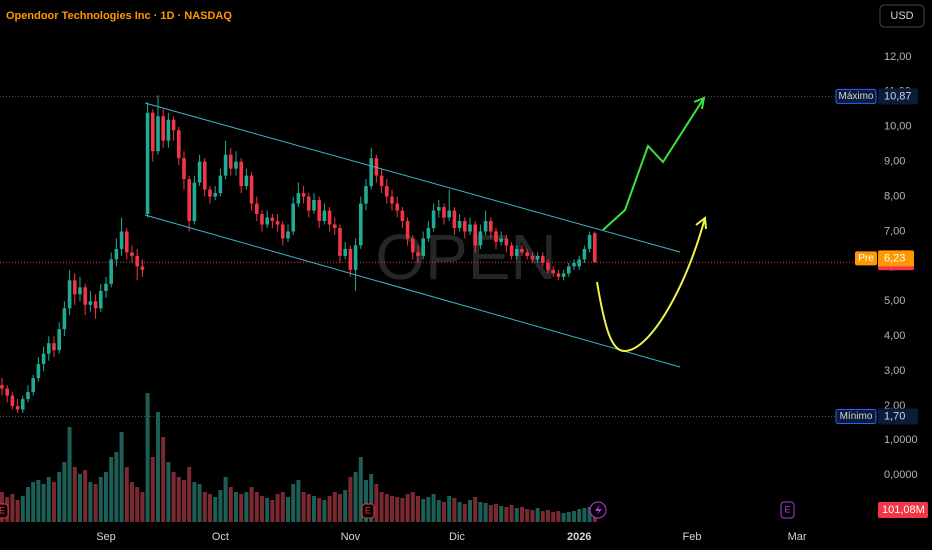  I want to click on yellow-arrowhead, so click(701, 223).